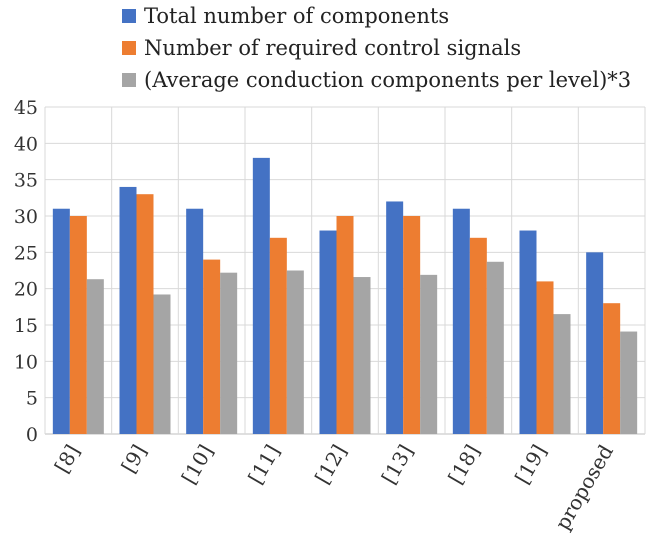 The height and width of the screenshot is (537, 646). Describe the element at coordinates (32, 399) in the screenshot. I see `y-tick-label: 5` at that location.